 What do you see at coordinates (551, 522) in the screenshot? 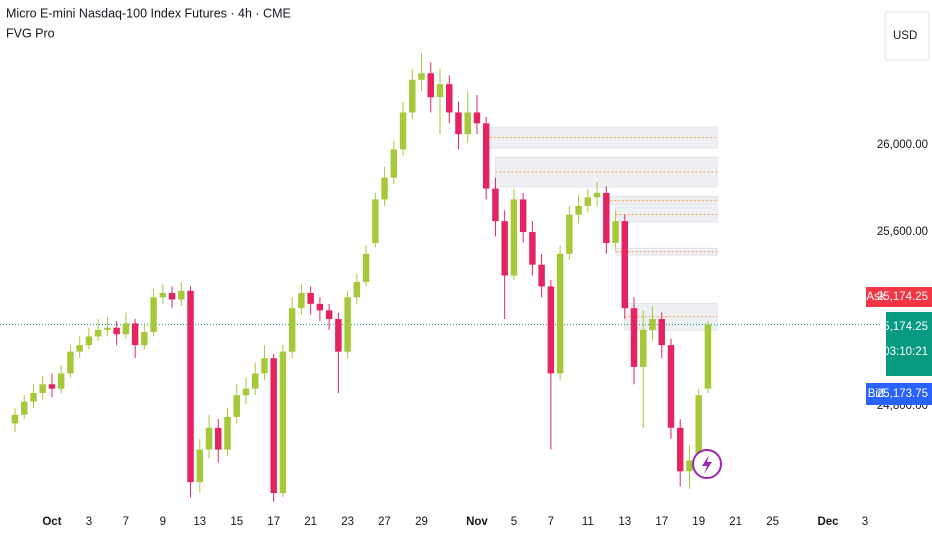
I see `x-tick-label: 7` at bounding box center [551, 522].